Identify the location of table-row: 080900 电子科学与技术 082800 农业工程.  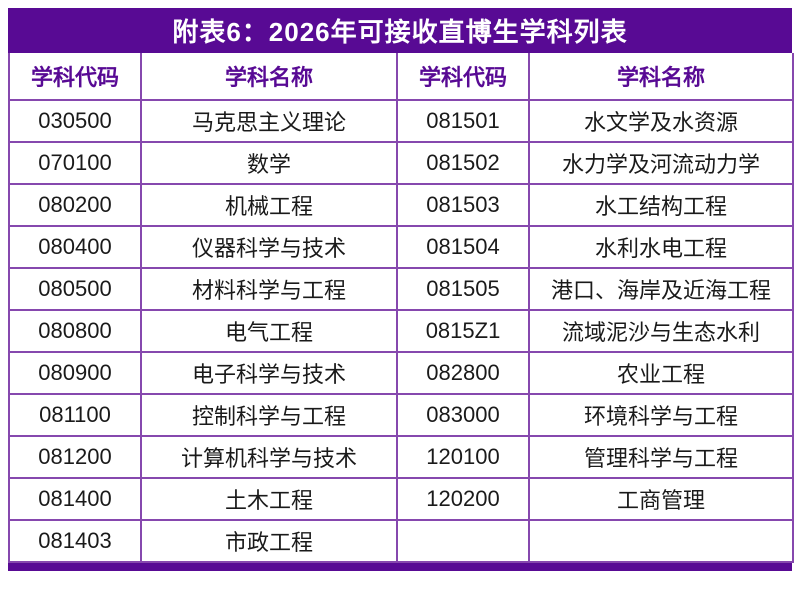
(401, 373).